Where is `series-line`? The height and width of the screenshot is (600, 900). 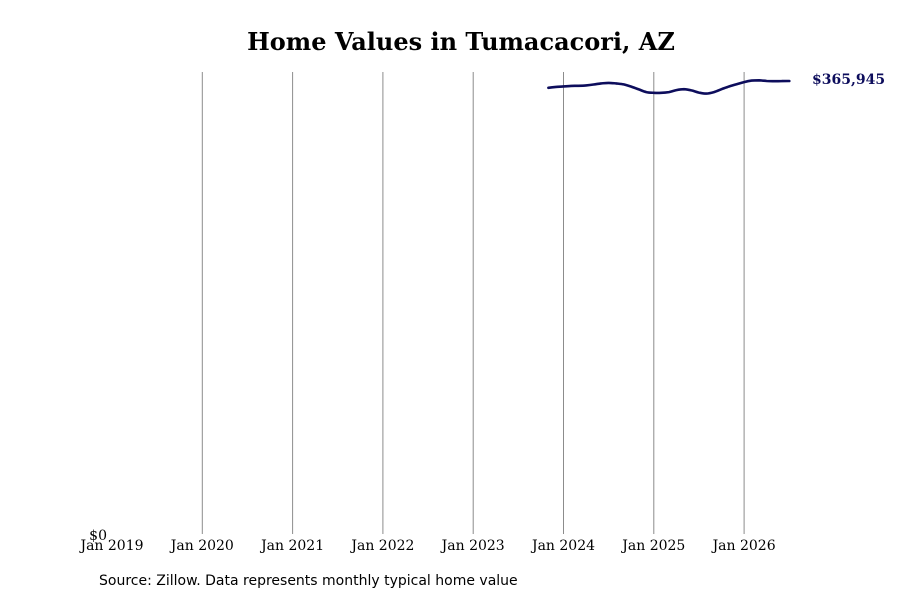
series-line is located at coordinates (669, 87).